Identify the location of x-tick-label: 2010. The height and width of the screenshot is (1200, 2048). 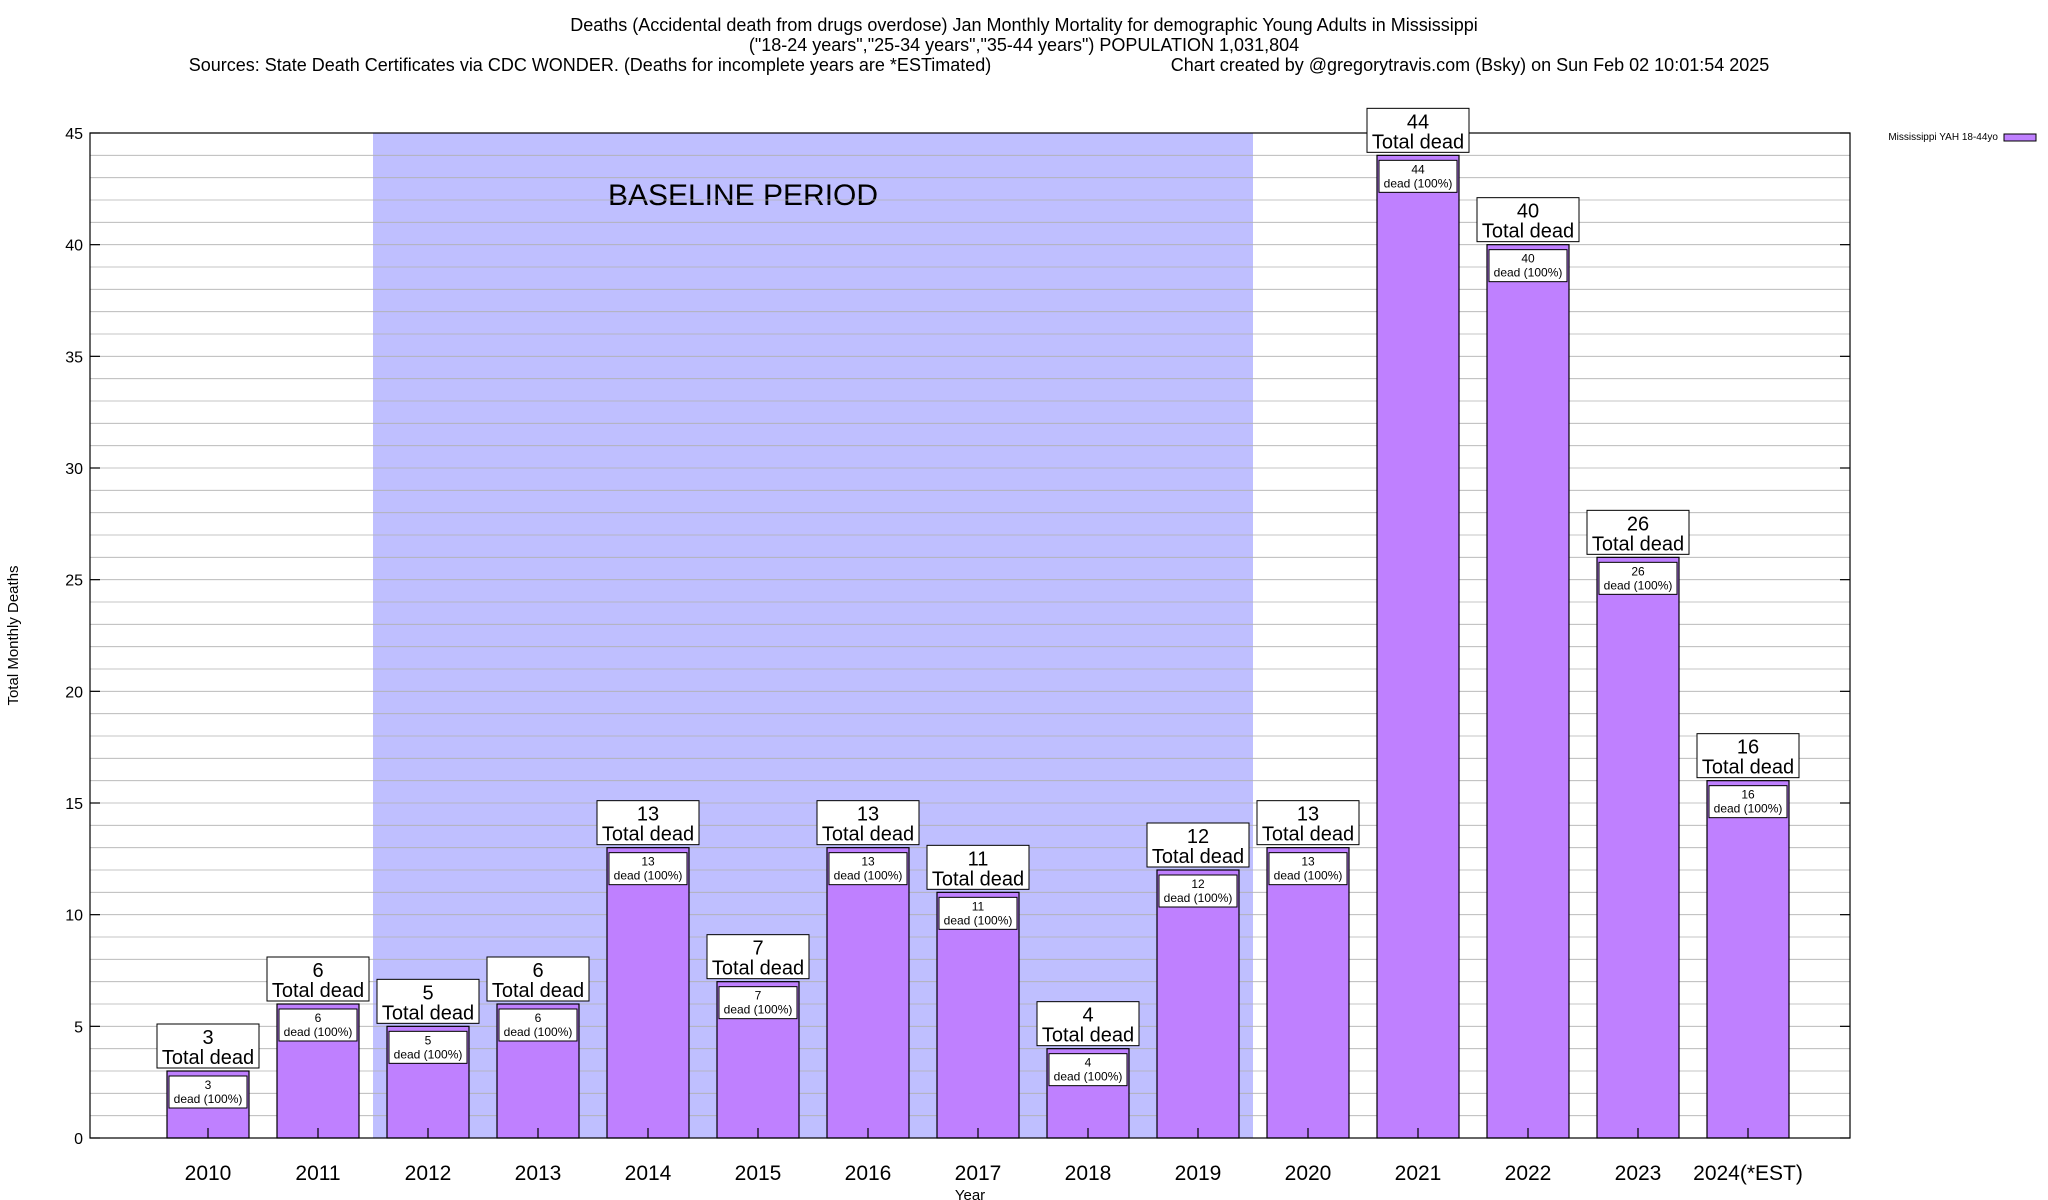
(208, 1173).